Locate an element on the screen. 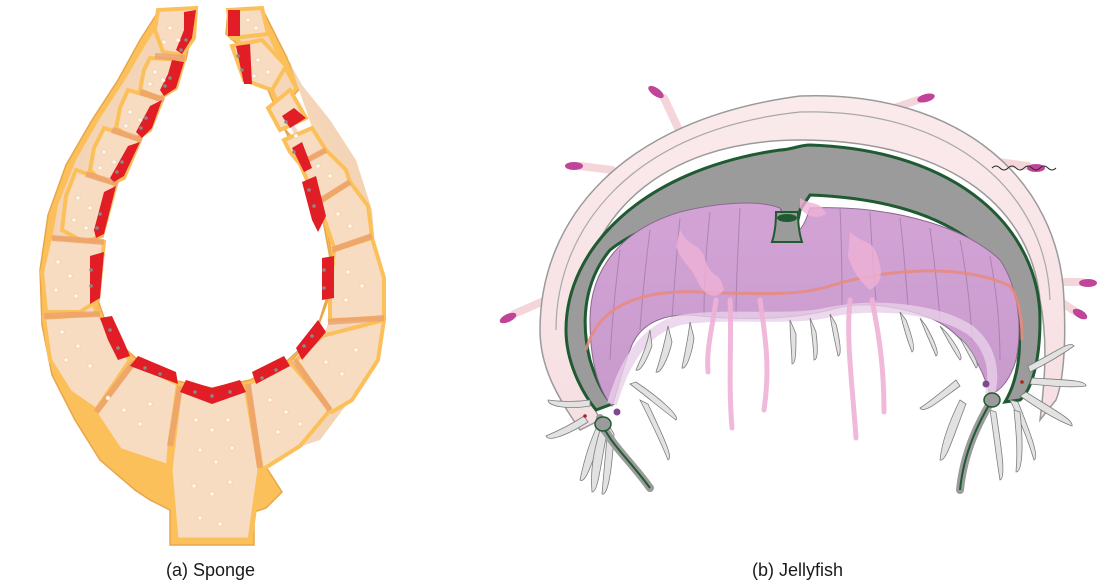 This screenshot has height=588, width=1117. jellyfish-caption: (b) Jellyfish is located at coordinates (798, 570).